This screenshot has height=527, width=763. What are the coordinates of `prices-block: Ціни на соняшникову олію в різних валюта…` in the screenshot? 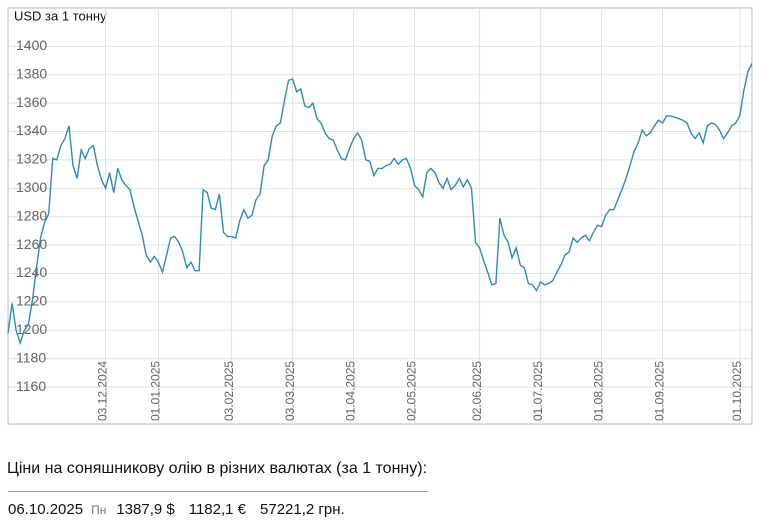 It's located at (217, 489).